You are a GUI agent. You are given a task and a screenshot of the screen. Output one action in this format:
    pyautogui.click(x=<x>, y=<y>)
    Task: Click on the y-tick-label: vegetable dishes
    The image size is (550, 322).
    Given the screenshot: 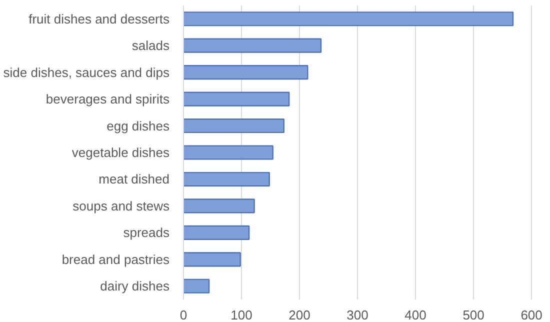 What is the action you would take?
    pyautogui.click(x=121, y=152)
    